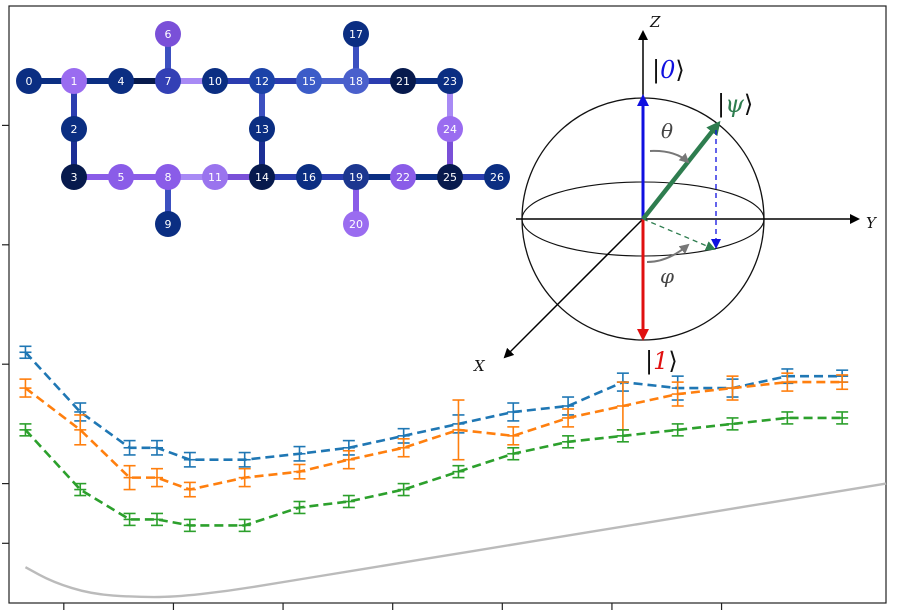 This screenshot has height=614, width=897. I want to click on qubit-label-1: 1, so click(74, 81).